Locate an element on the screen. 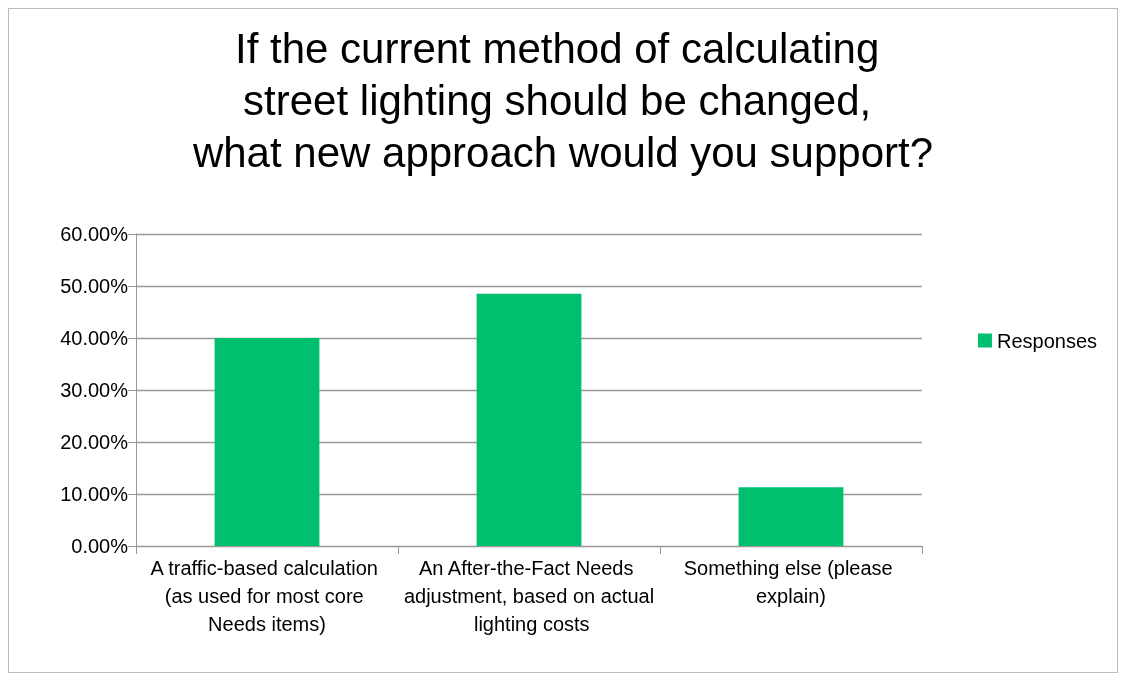 Image resolution: width=1129 pixels, height=681 pixels. y-tick-label: 60.00% is located at coordinates (94, 234).